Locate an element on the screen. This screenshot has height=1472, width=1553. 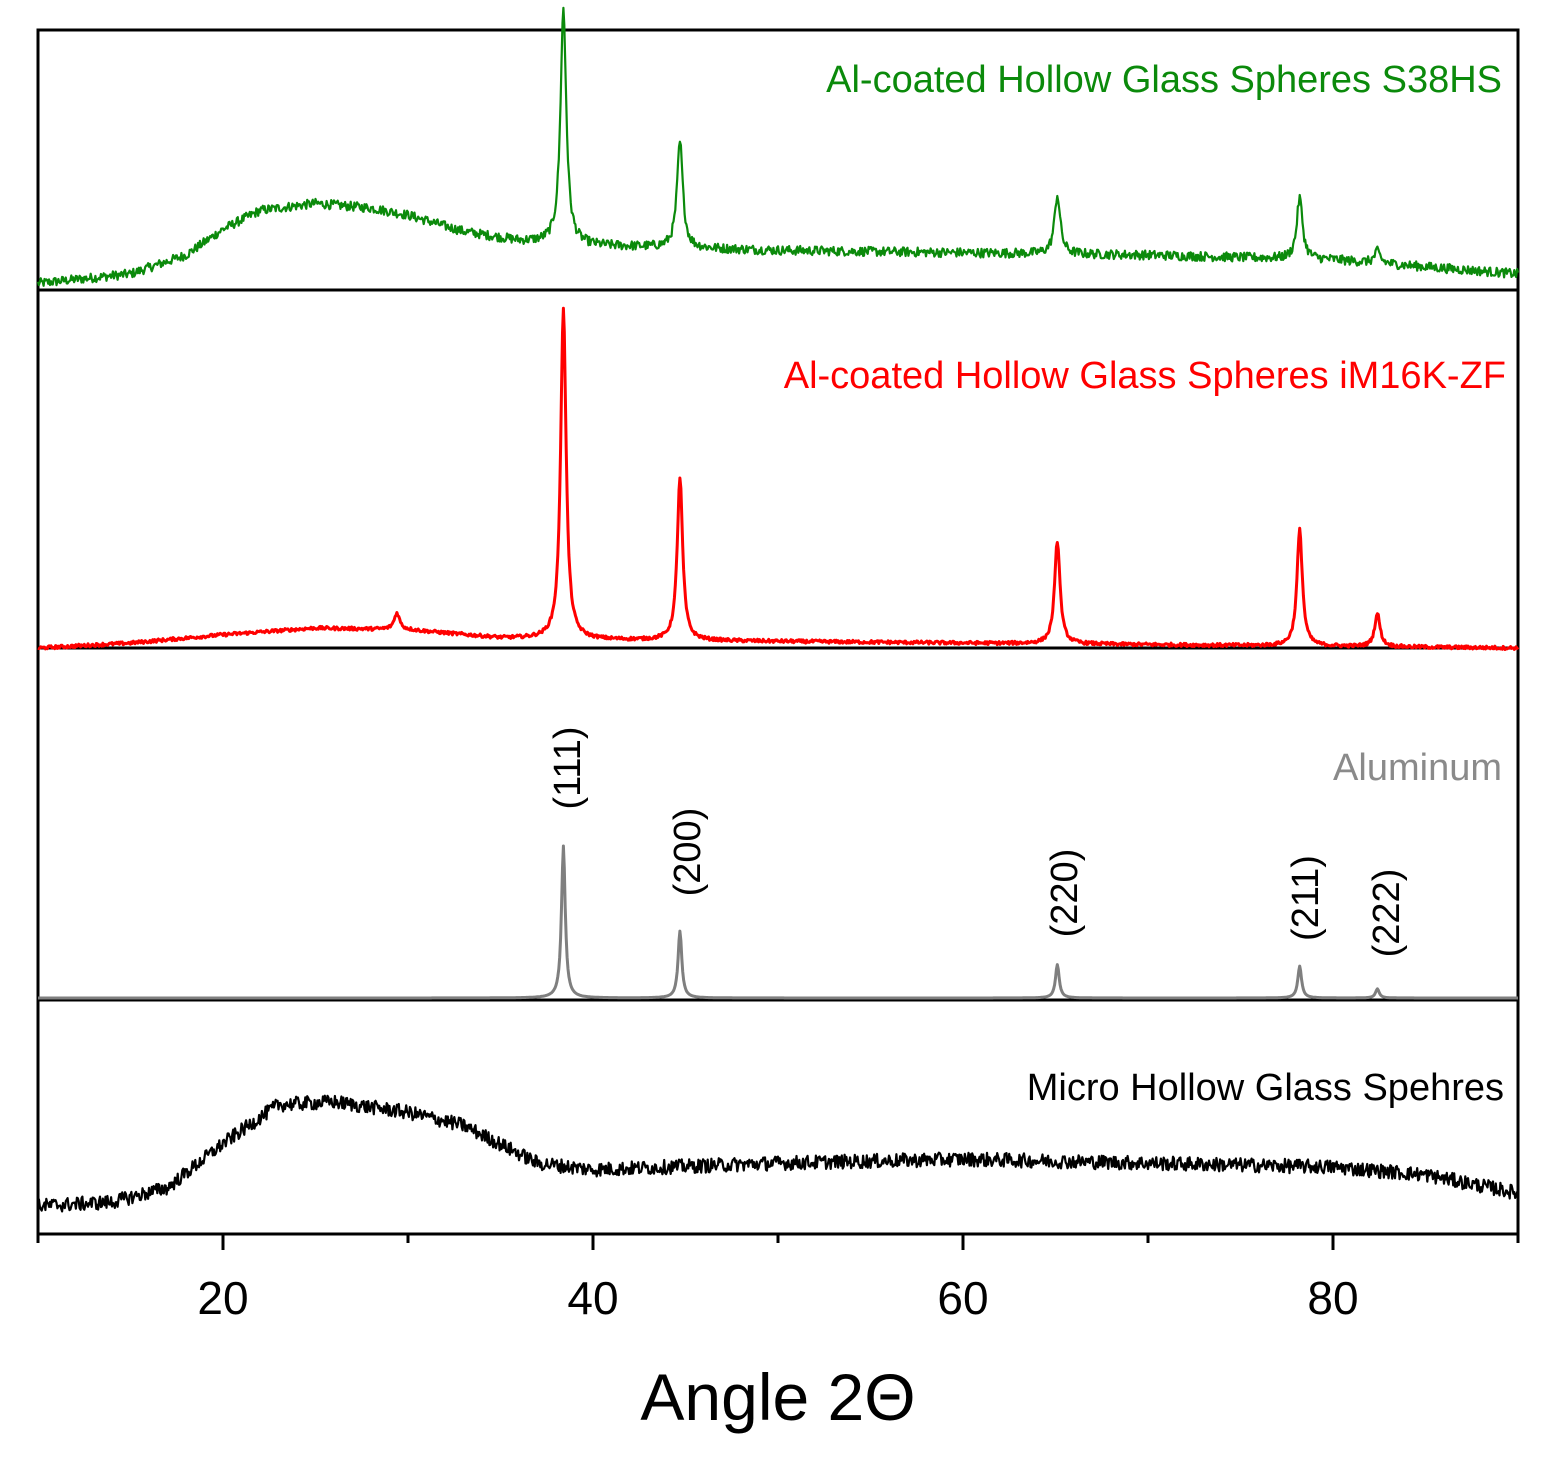
series-label-im16k-zf: Al-coated Hollow Glass Spheres iM16K-ZF is located at coordinates (1145, 376).